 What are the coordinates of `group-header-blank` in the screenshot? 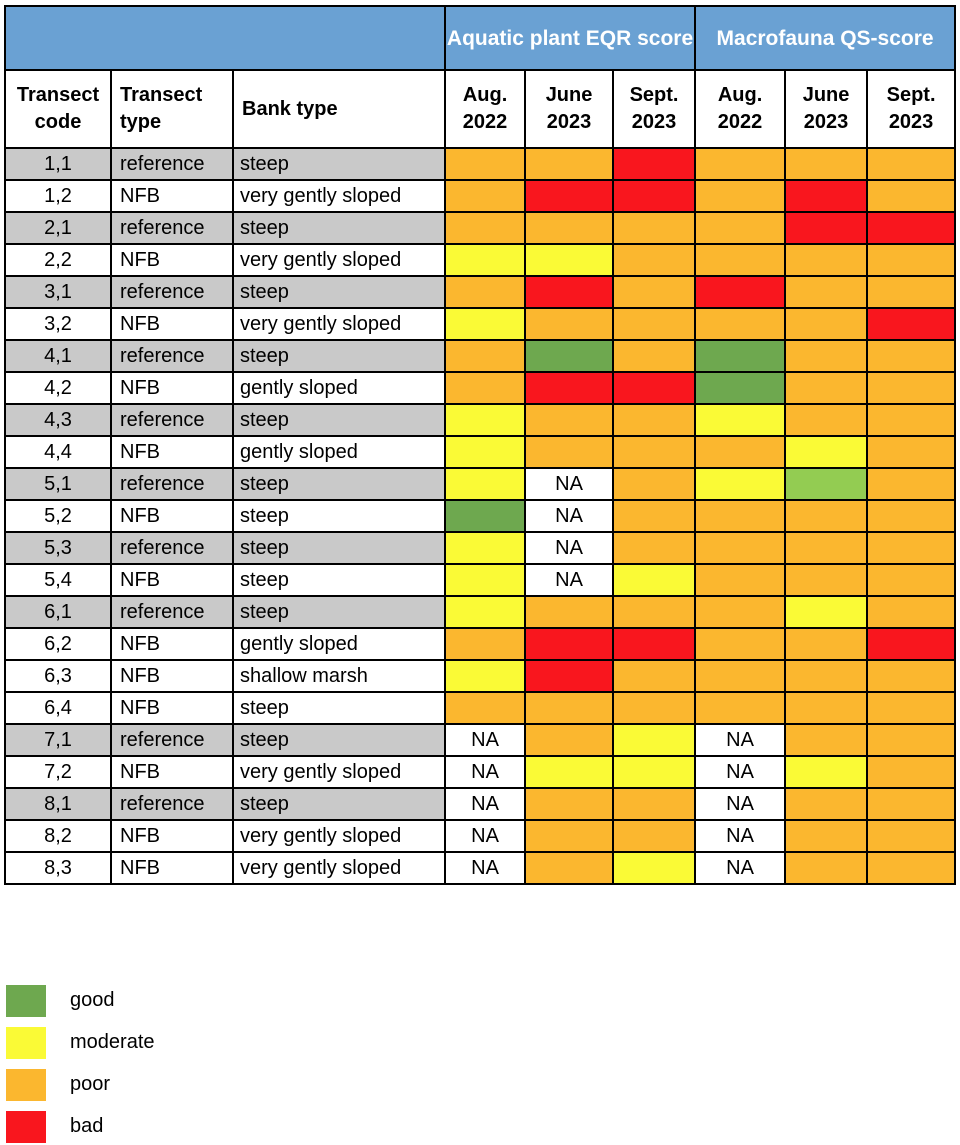 It's located at (225, 38).